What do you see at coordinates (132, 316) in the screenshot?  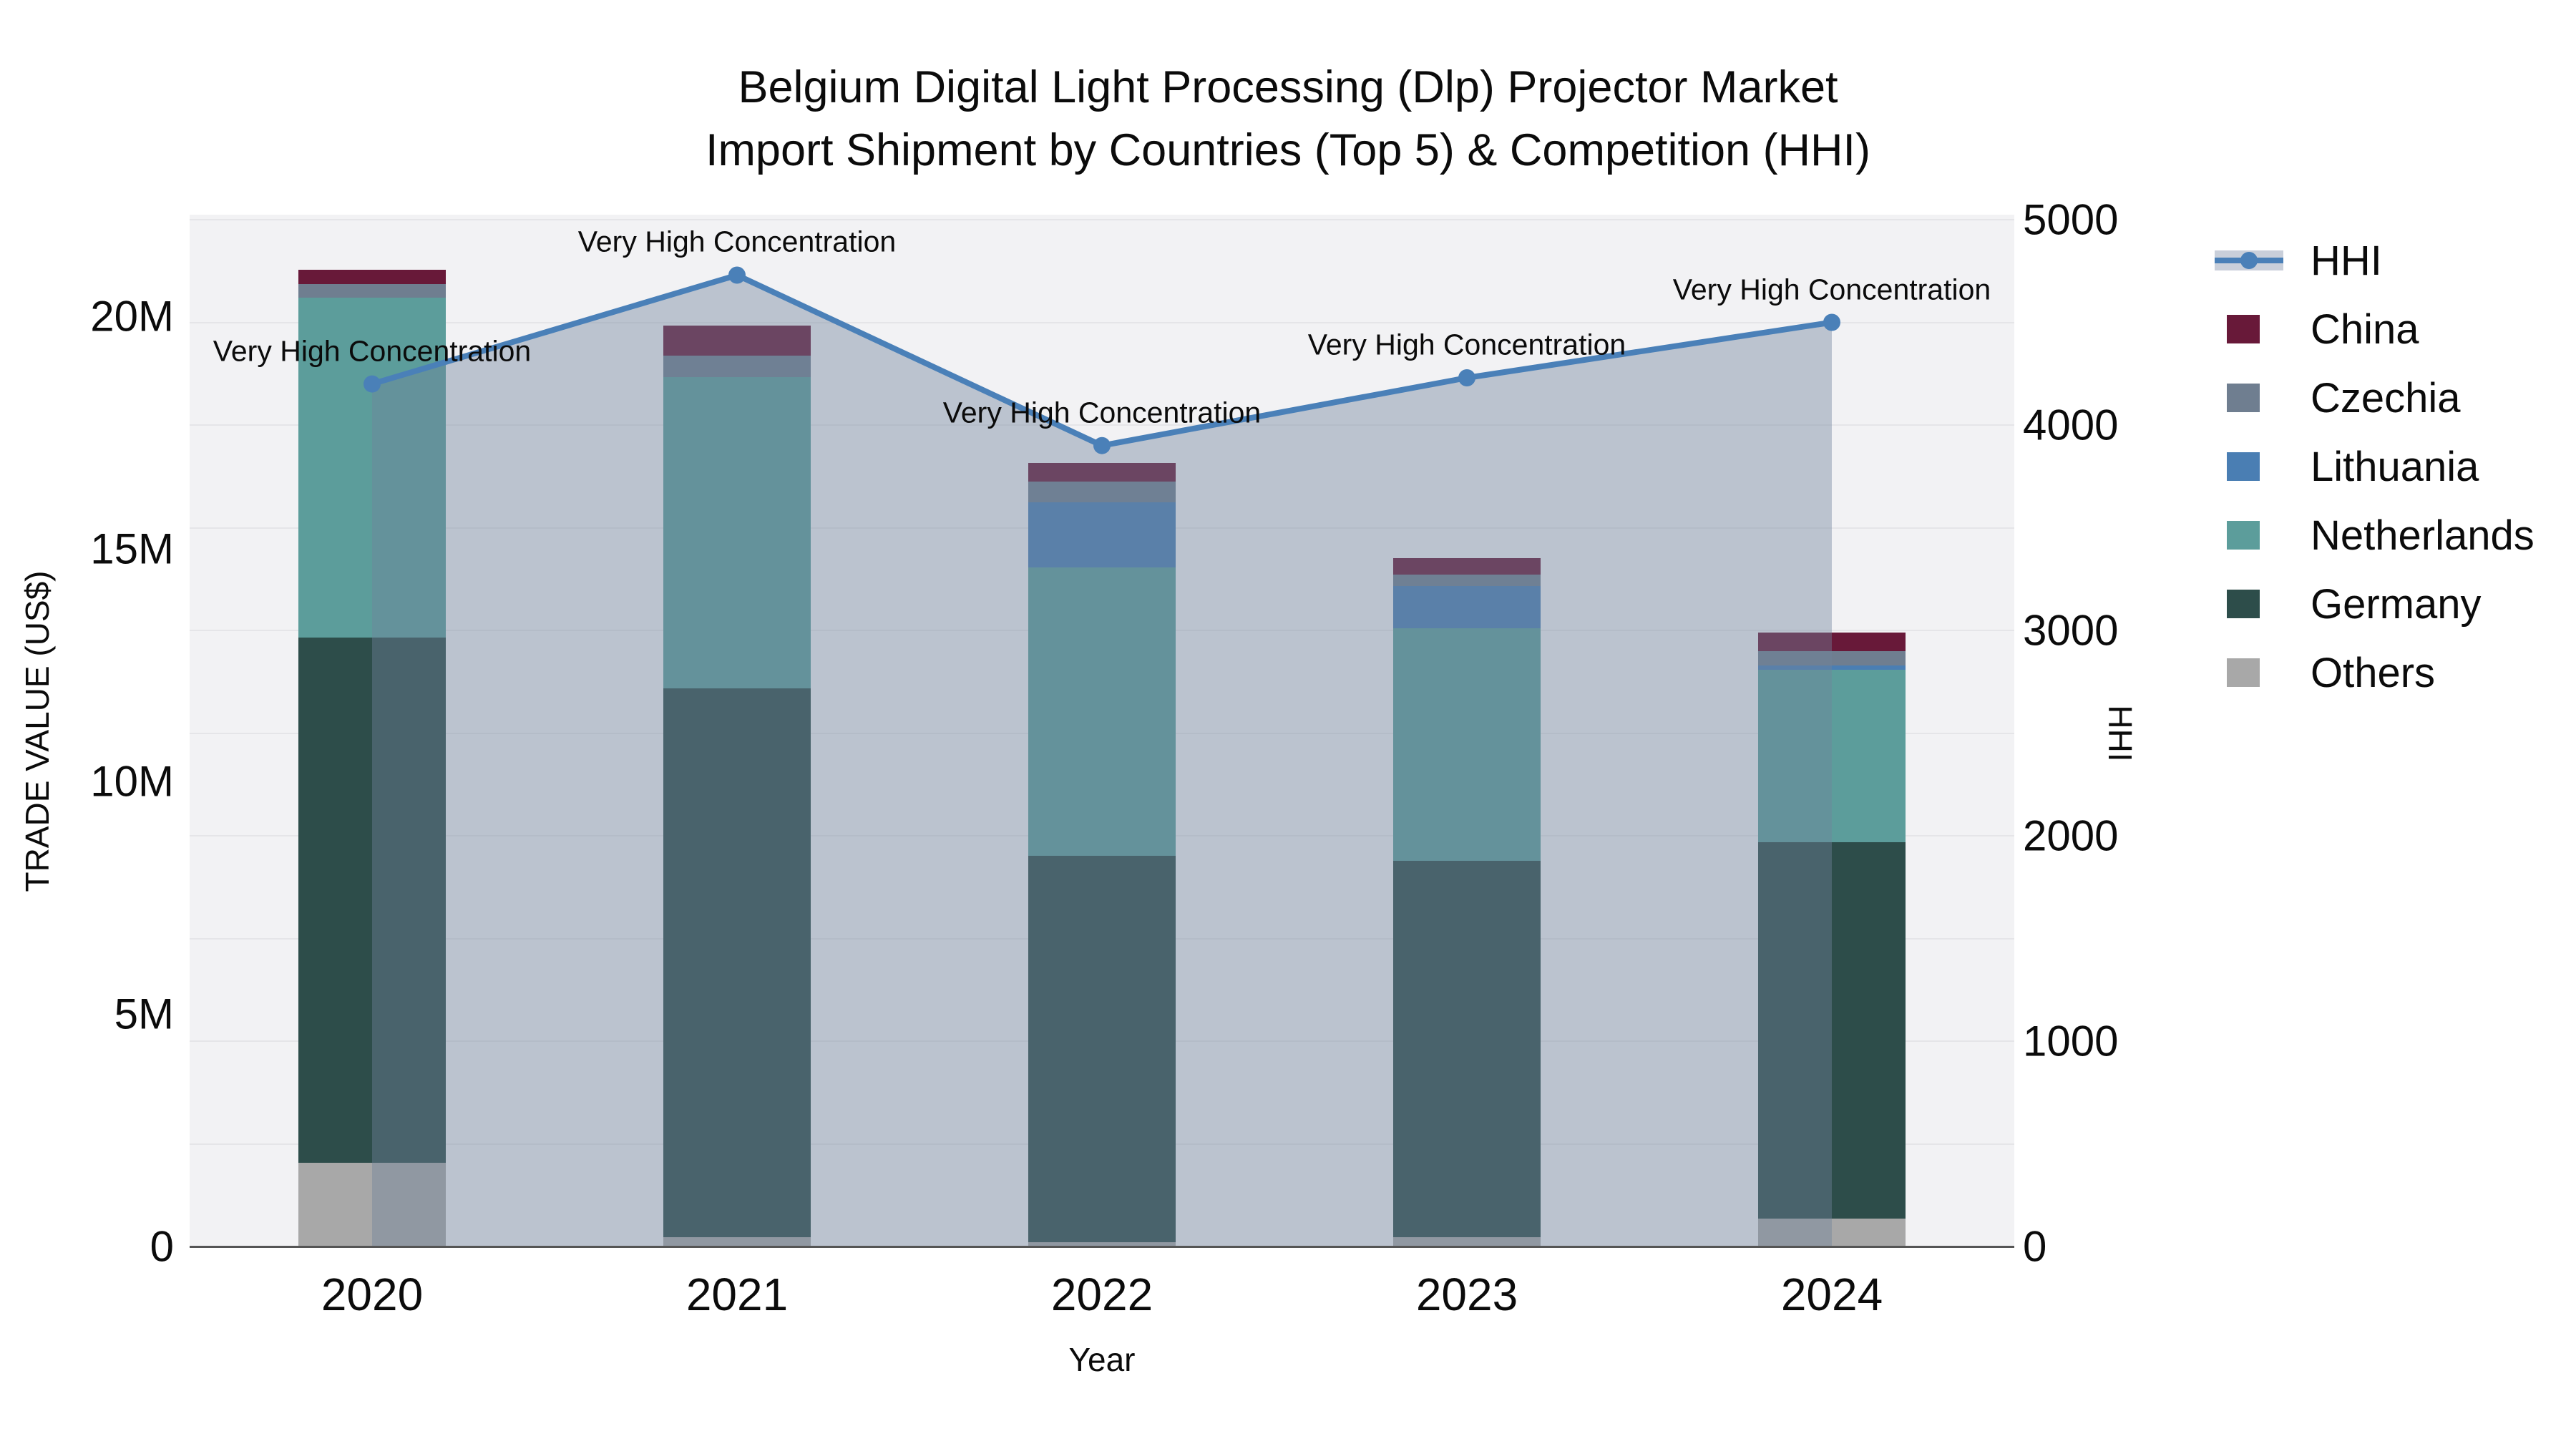 I see `y-left-tick: 20M` at bounding box center [132, 316].